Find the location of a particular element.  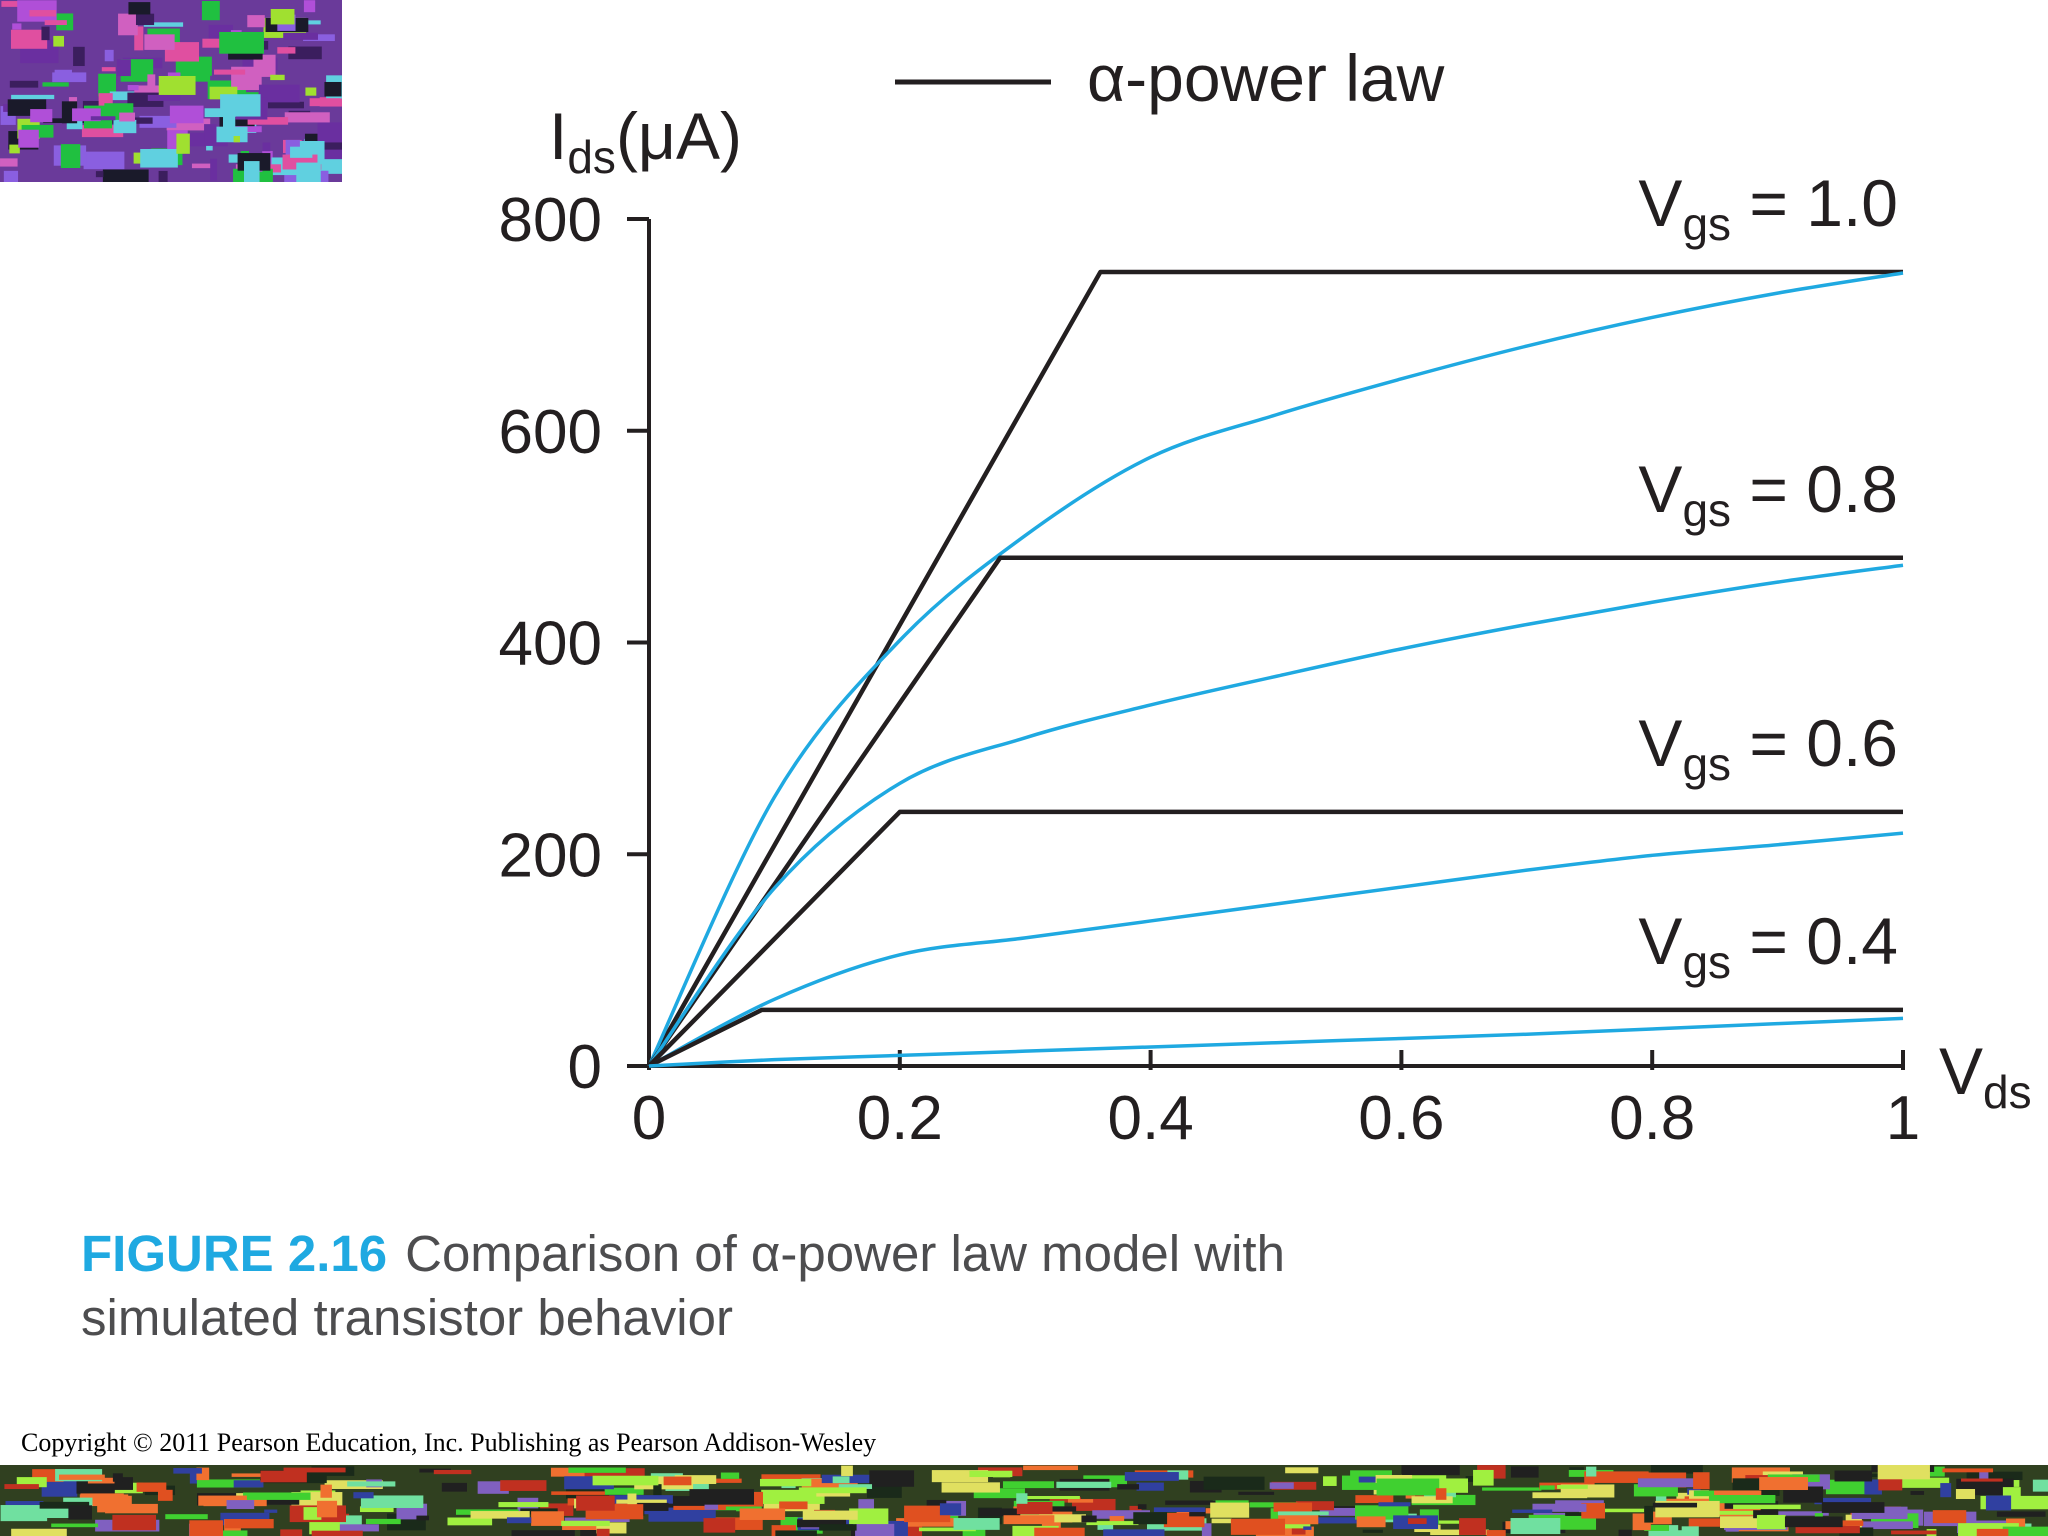

y-tick-label: 800 is located at coordinates (550, 220).